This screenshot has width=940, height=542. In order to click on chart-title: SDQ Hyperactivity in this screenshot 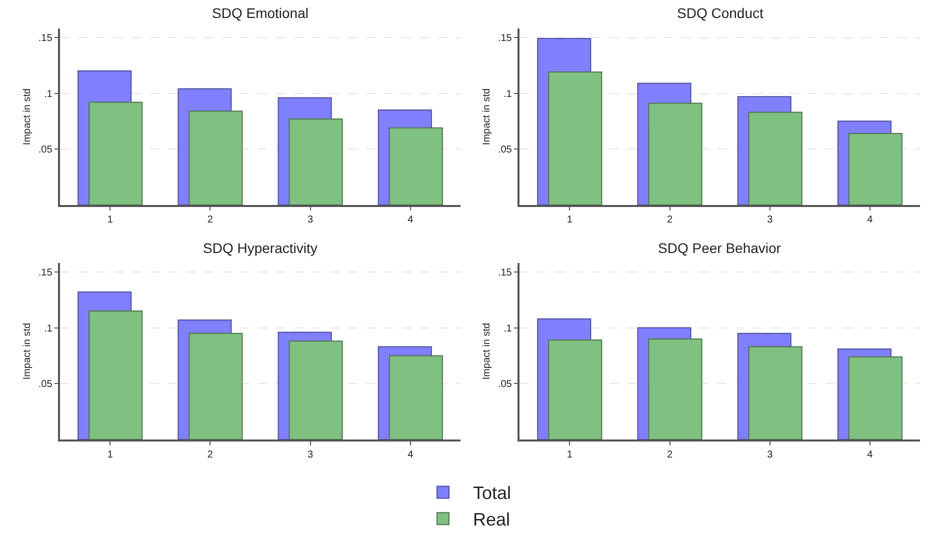, I will do `click(260, 248)`.